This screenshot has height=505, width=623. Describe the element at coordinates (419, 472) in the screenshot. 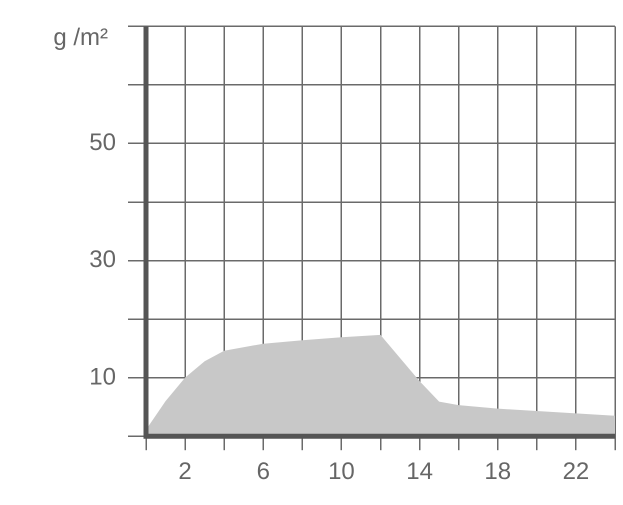

I see `x-tick-label: 14` at that location.